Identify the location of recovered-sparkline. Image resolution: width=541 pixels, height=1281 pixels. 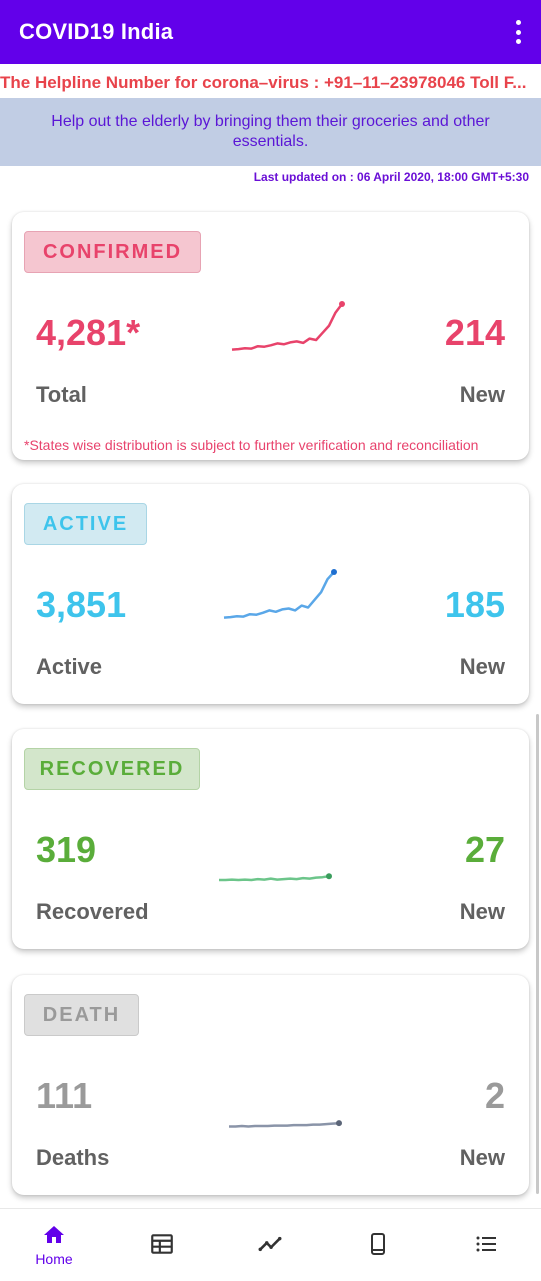
(275, 877).